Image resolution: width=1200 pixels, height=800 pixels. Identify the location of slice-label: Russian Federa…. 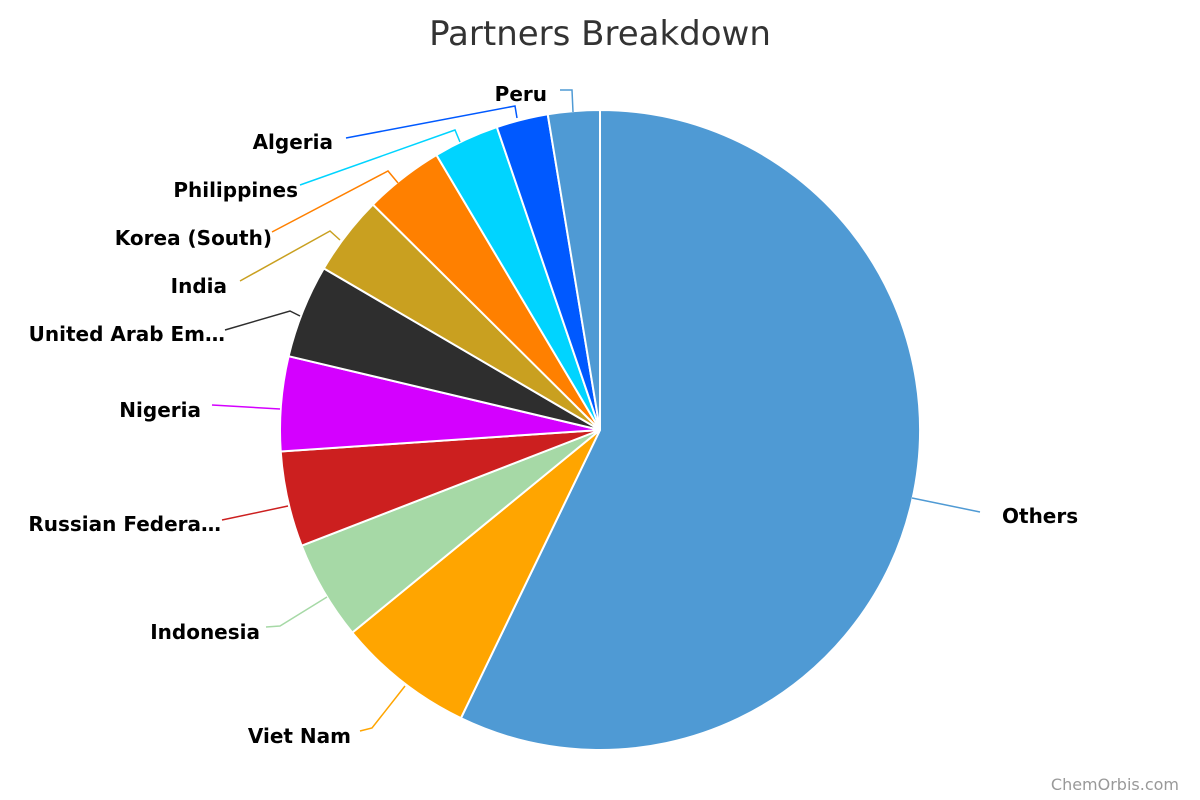
(124, 524).